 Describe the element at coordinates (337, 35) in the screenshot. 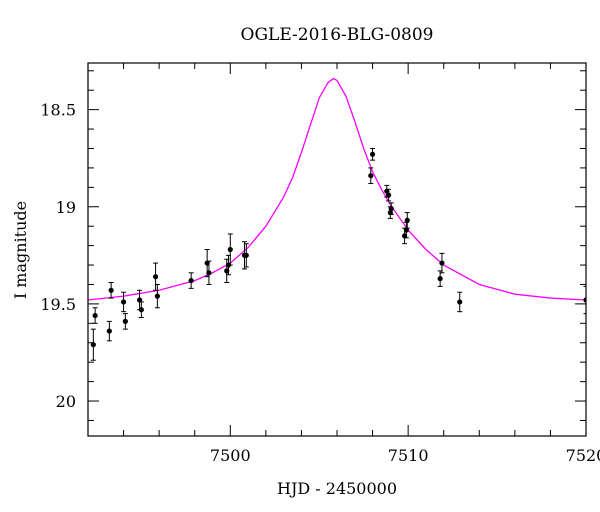

I see `chart-title: OGLE-2016-BLG-0809` at that location.